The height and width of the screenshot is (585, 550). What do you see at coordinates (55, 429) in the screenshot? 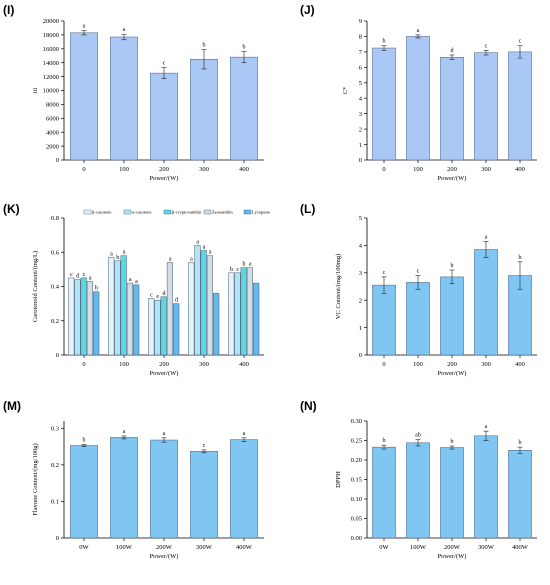
I see `y-tick-label: 0.3` at bounding box center [55, 429].